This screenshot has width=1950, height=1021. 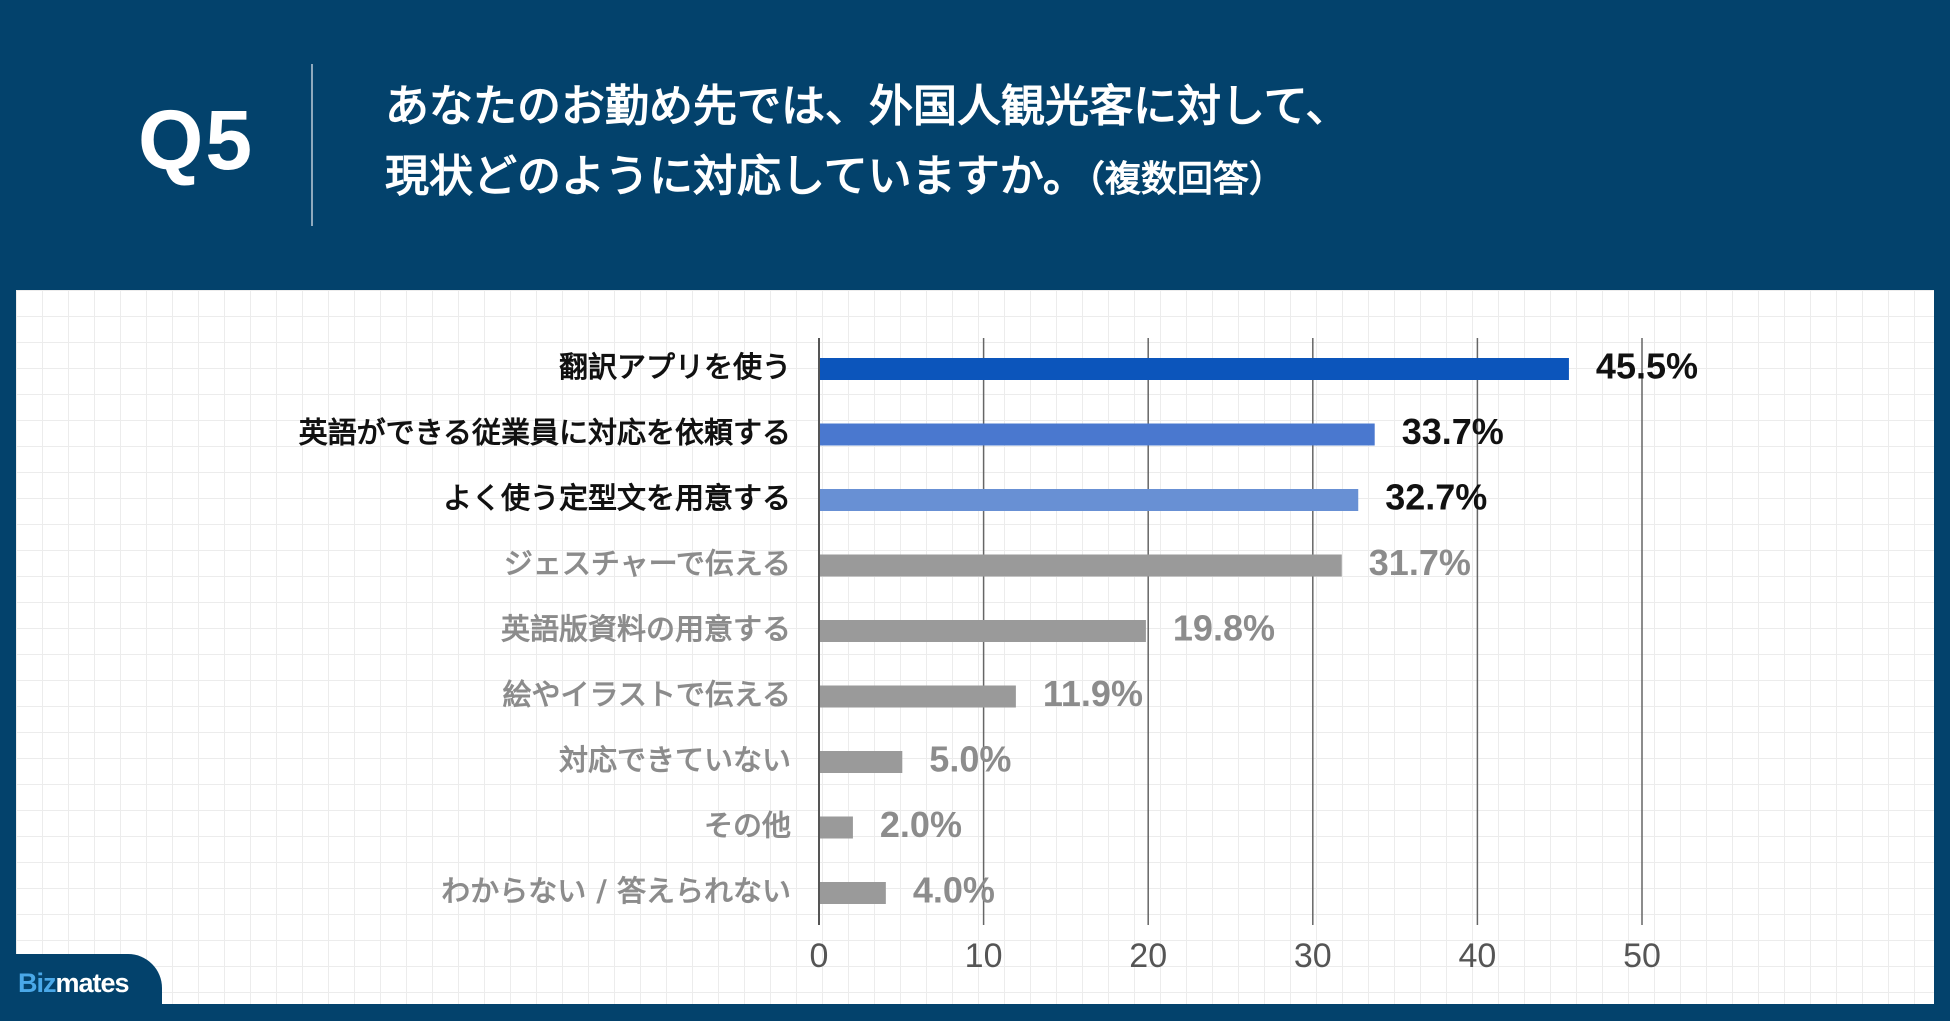 I want to click on category-label-8: その他, so click(x=747, y=826).